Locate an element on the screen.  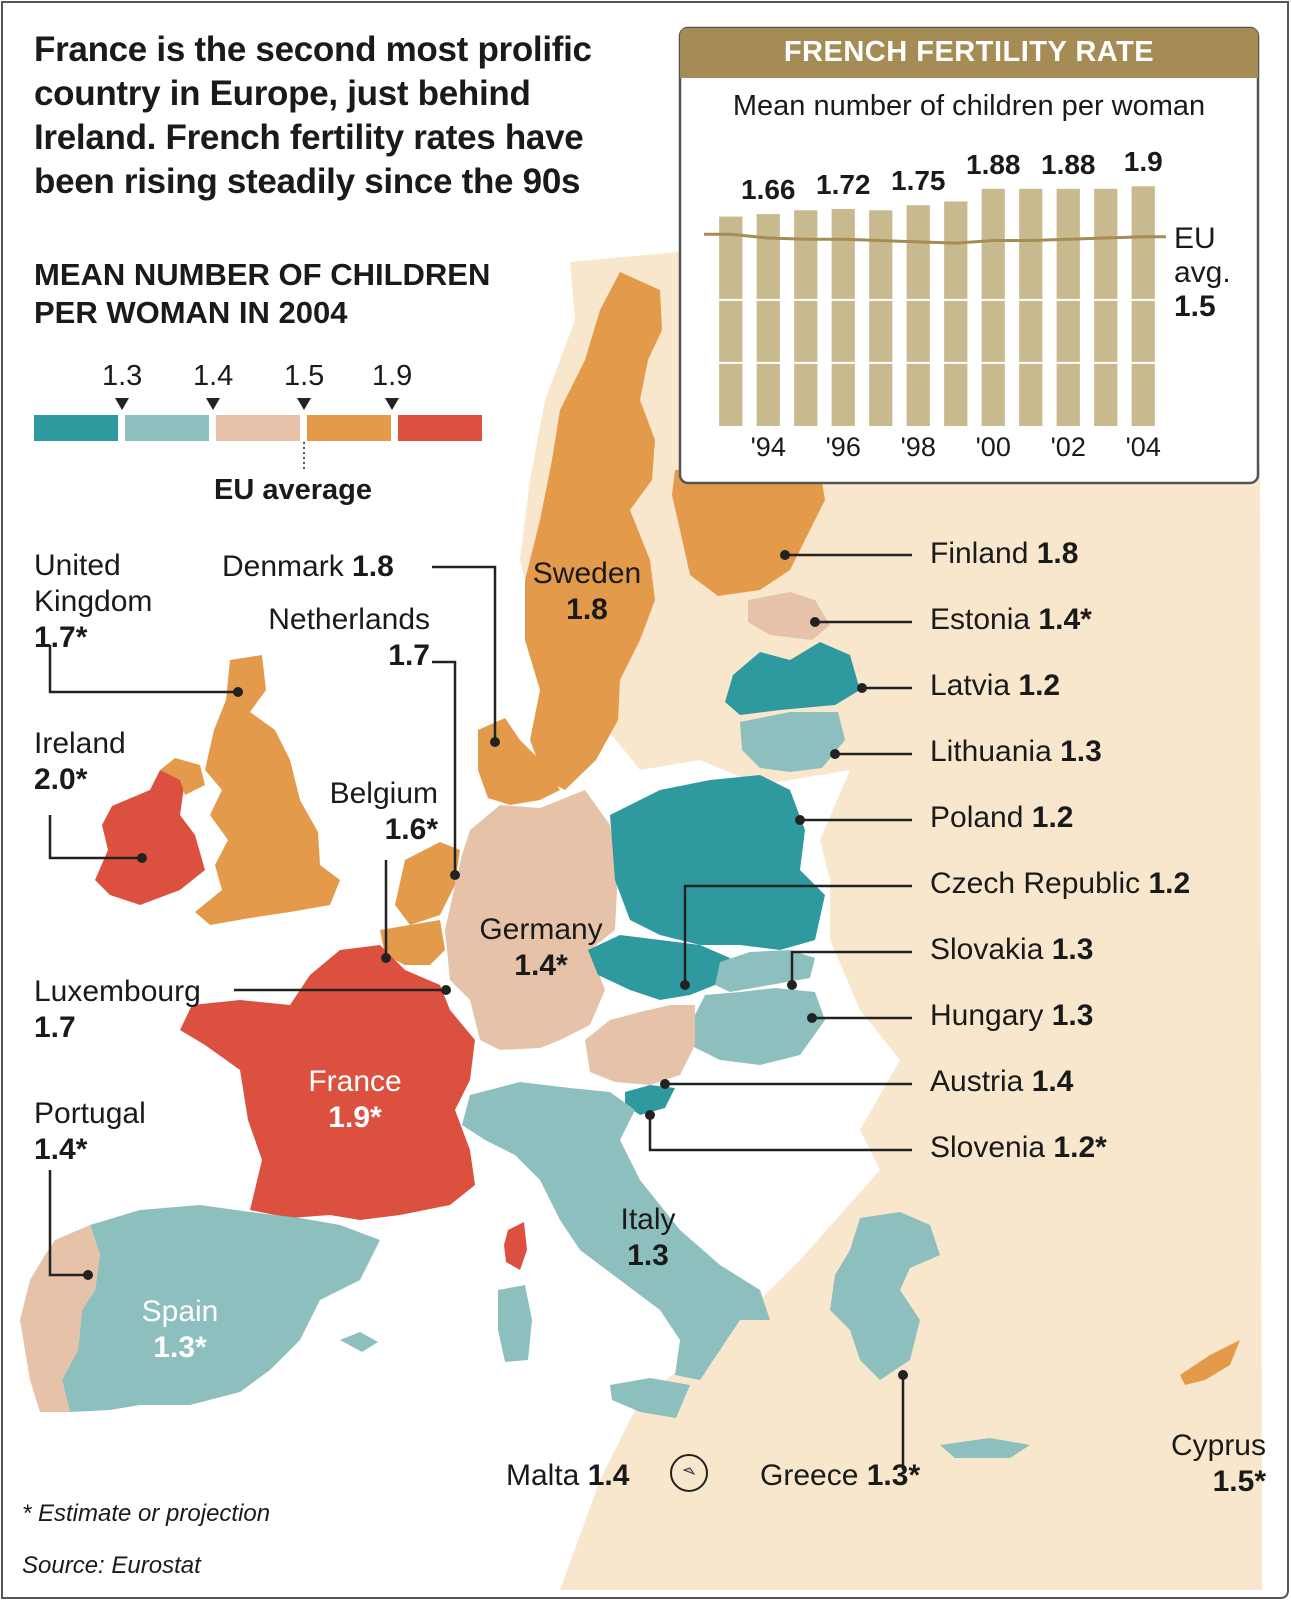
label-estonia: Estonia 1.4* is located at coordinates (1011, 619).